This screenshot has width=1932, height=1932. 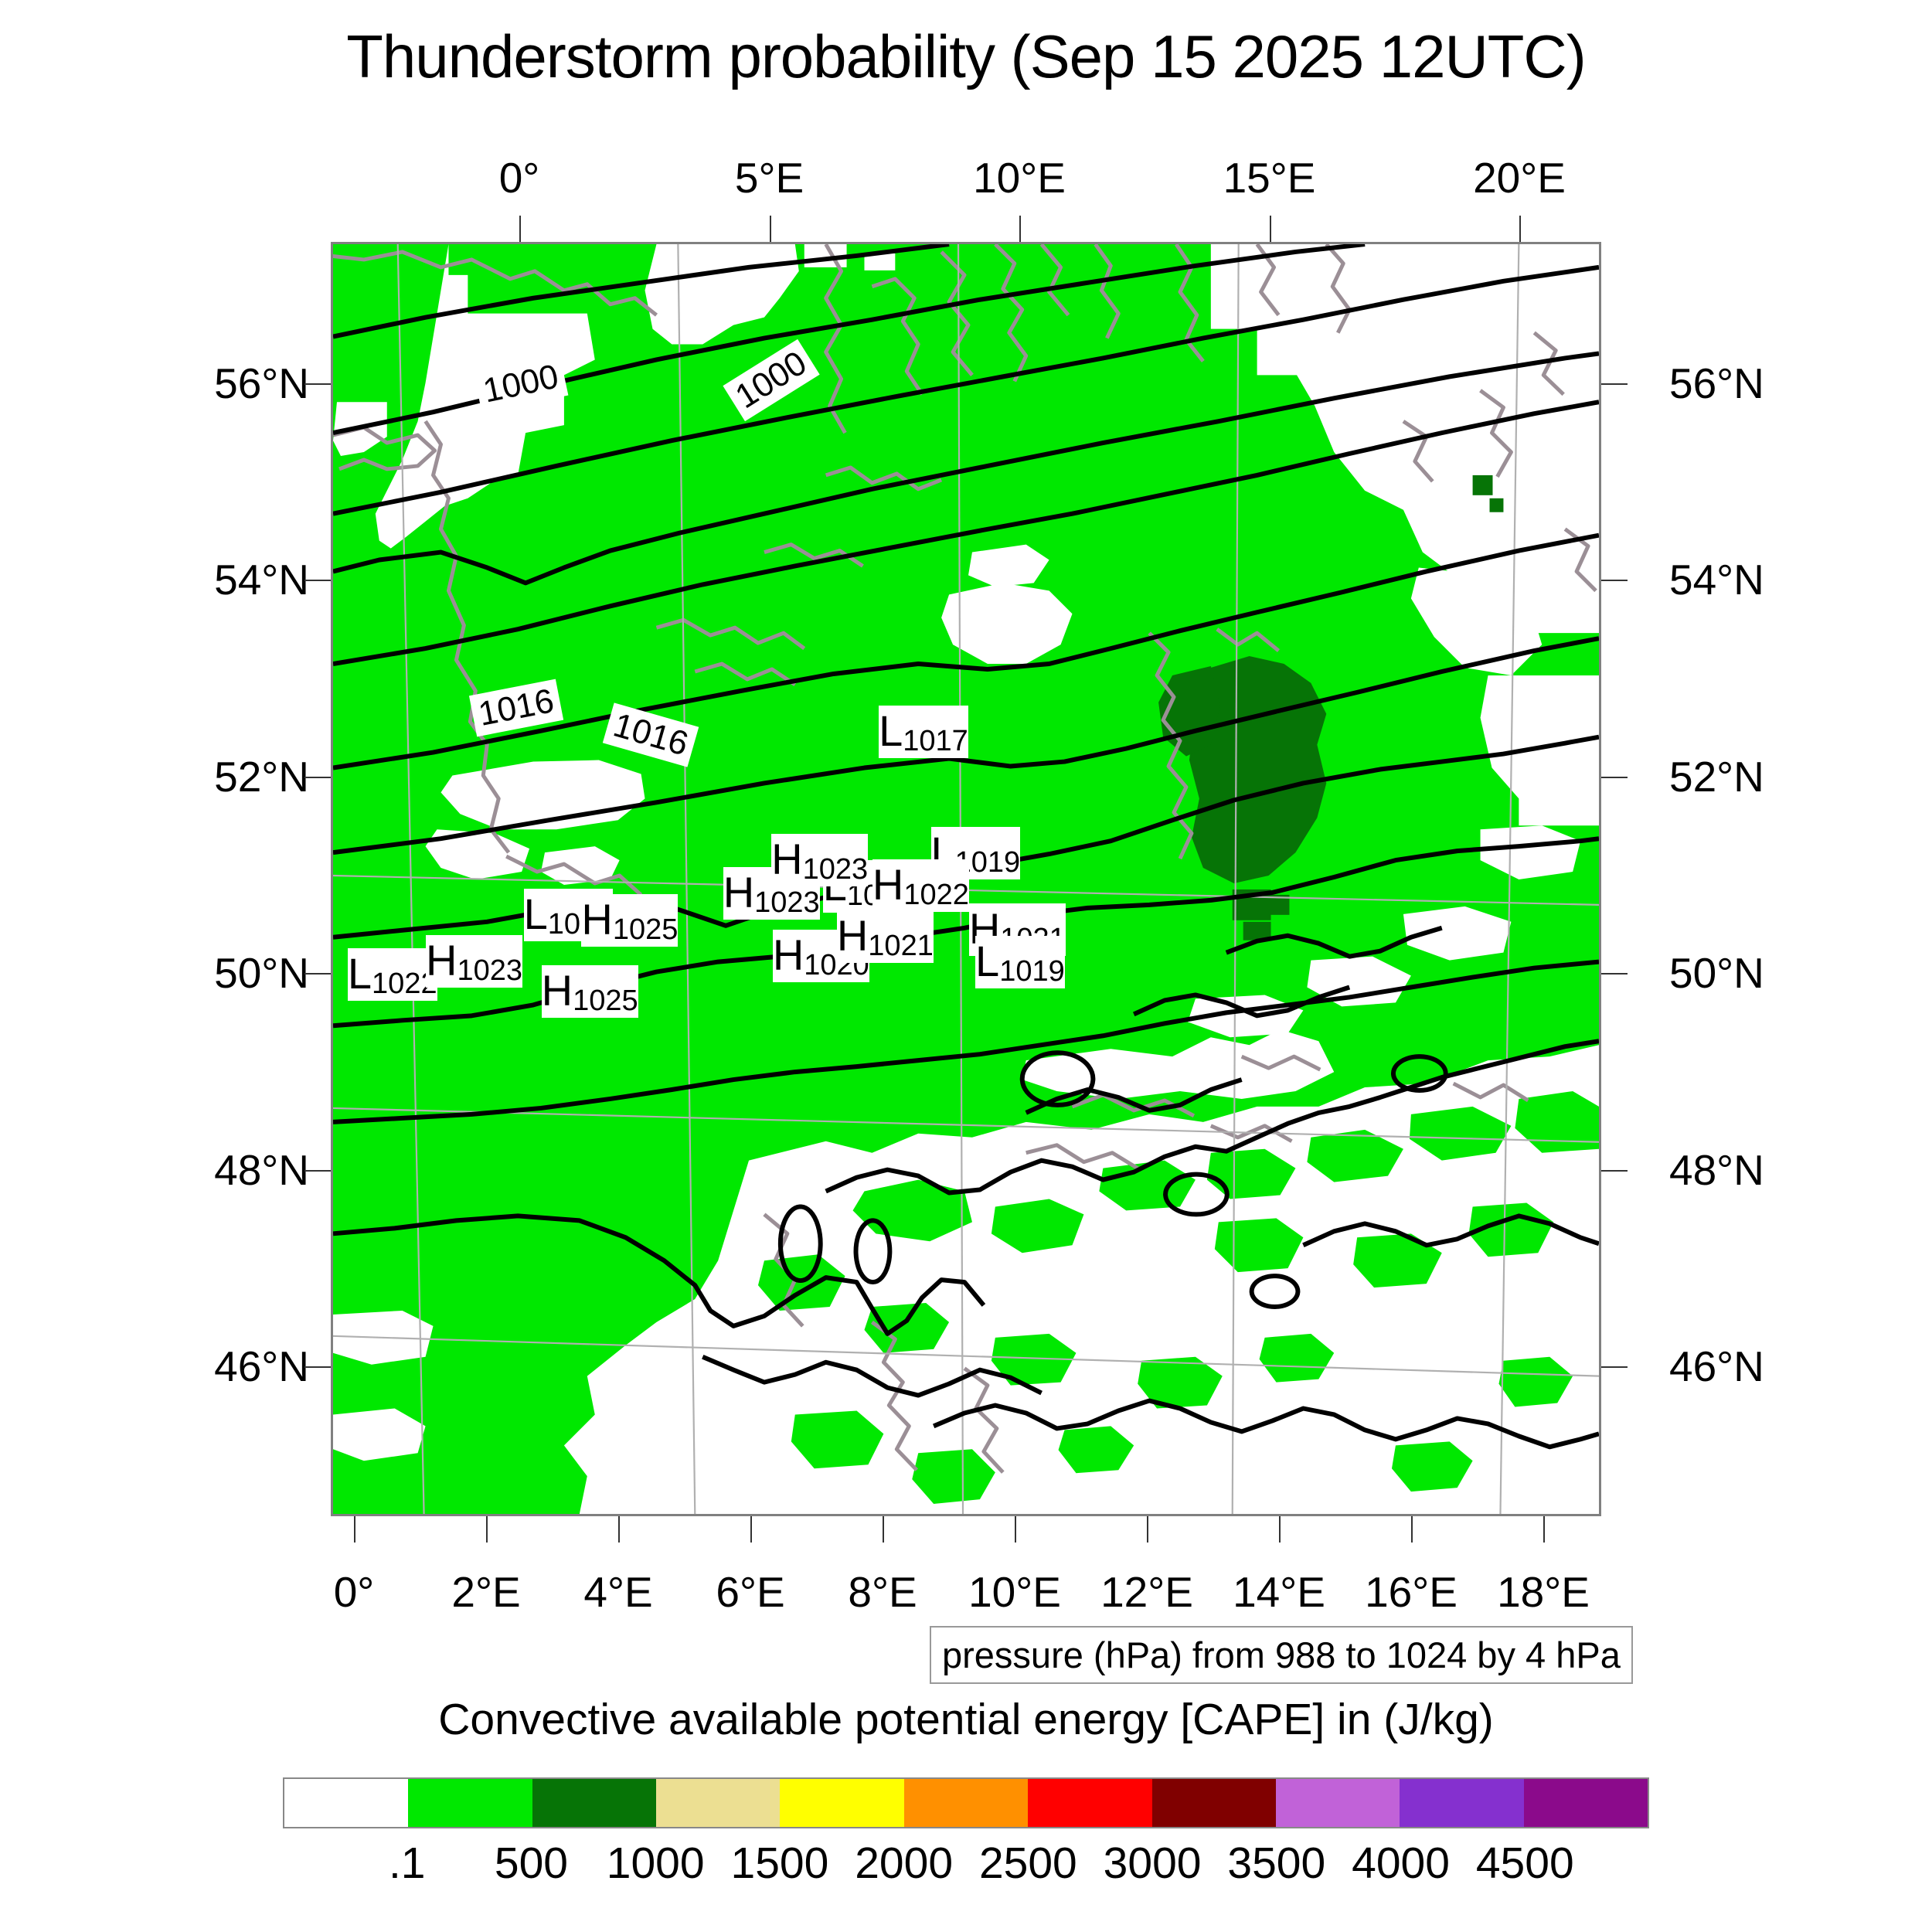 What do you see at coordinates (1282, 1655) in the screenshot?
I see `pressure-note: pressure (hPa) from 988 to 1024 by 4 hPa` at bounding box center [1282, 1655].